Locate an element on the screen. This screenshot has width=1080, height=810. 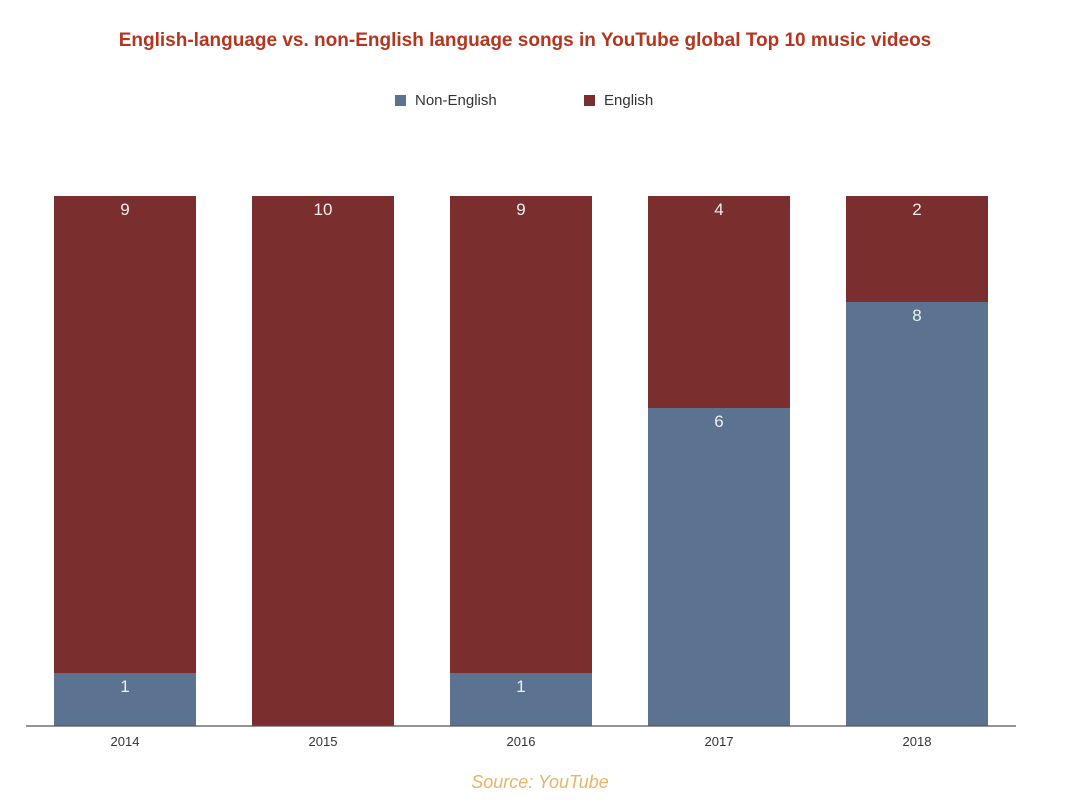
x-tick-label-2018: 2018 is located at coordinates (917, 741).